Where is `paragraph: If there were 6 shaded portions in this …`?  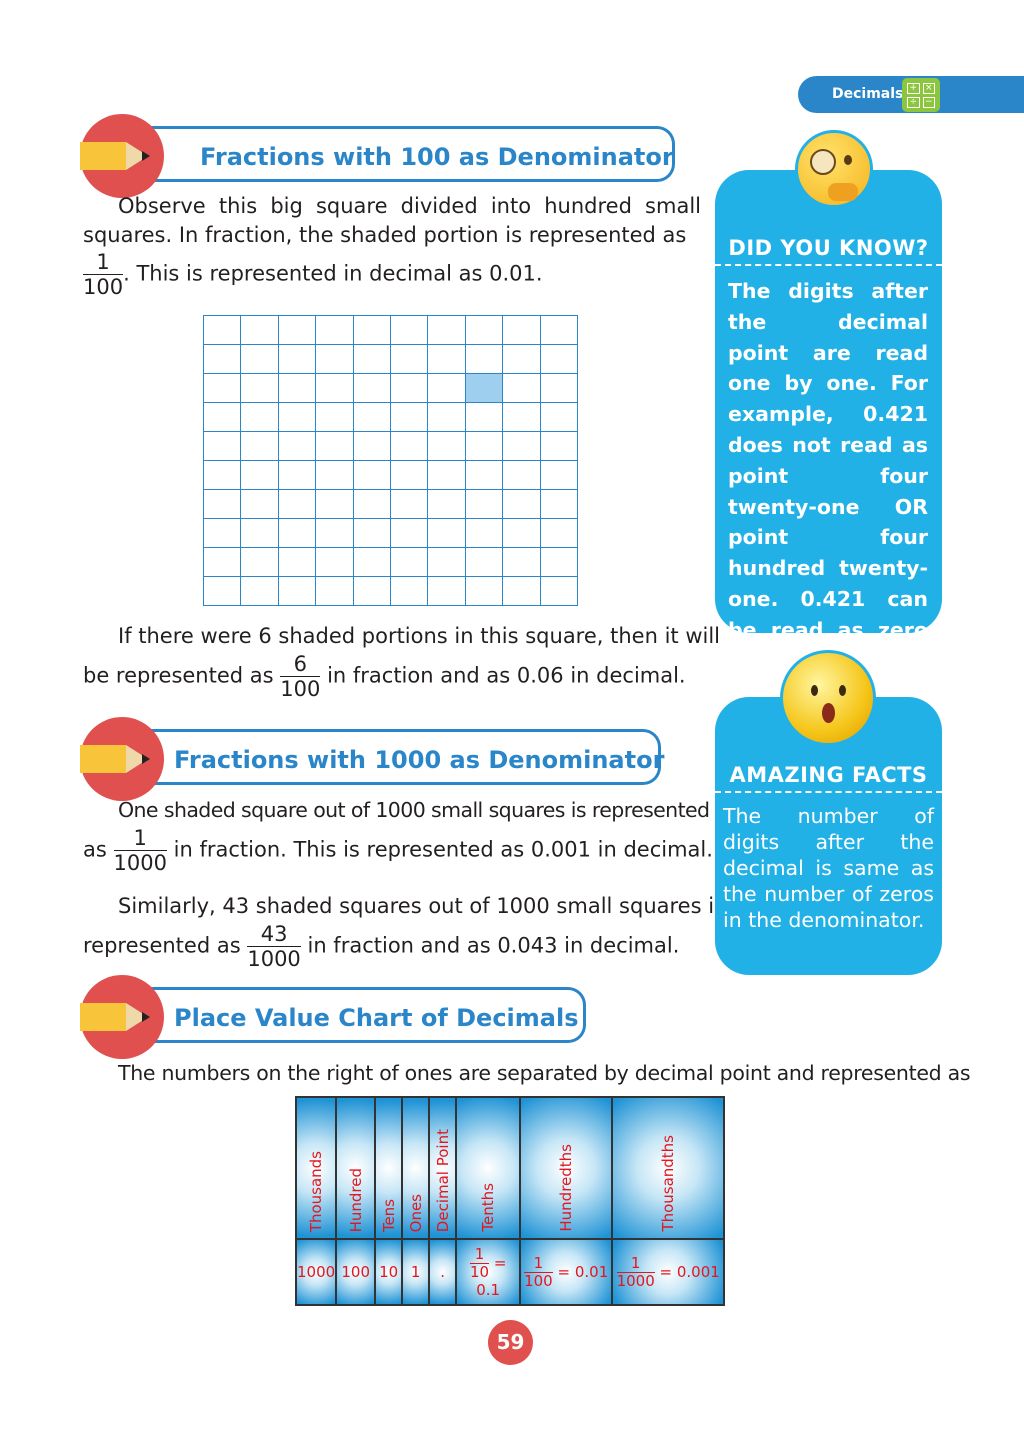 paragraph: If there were 6 shaded portions in this … is located at coordinates (419, 636).